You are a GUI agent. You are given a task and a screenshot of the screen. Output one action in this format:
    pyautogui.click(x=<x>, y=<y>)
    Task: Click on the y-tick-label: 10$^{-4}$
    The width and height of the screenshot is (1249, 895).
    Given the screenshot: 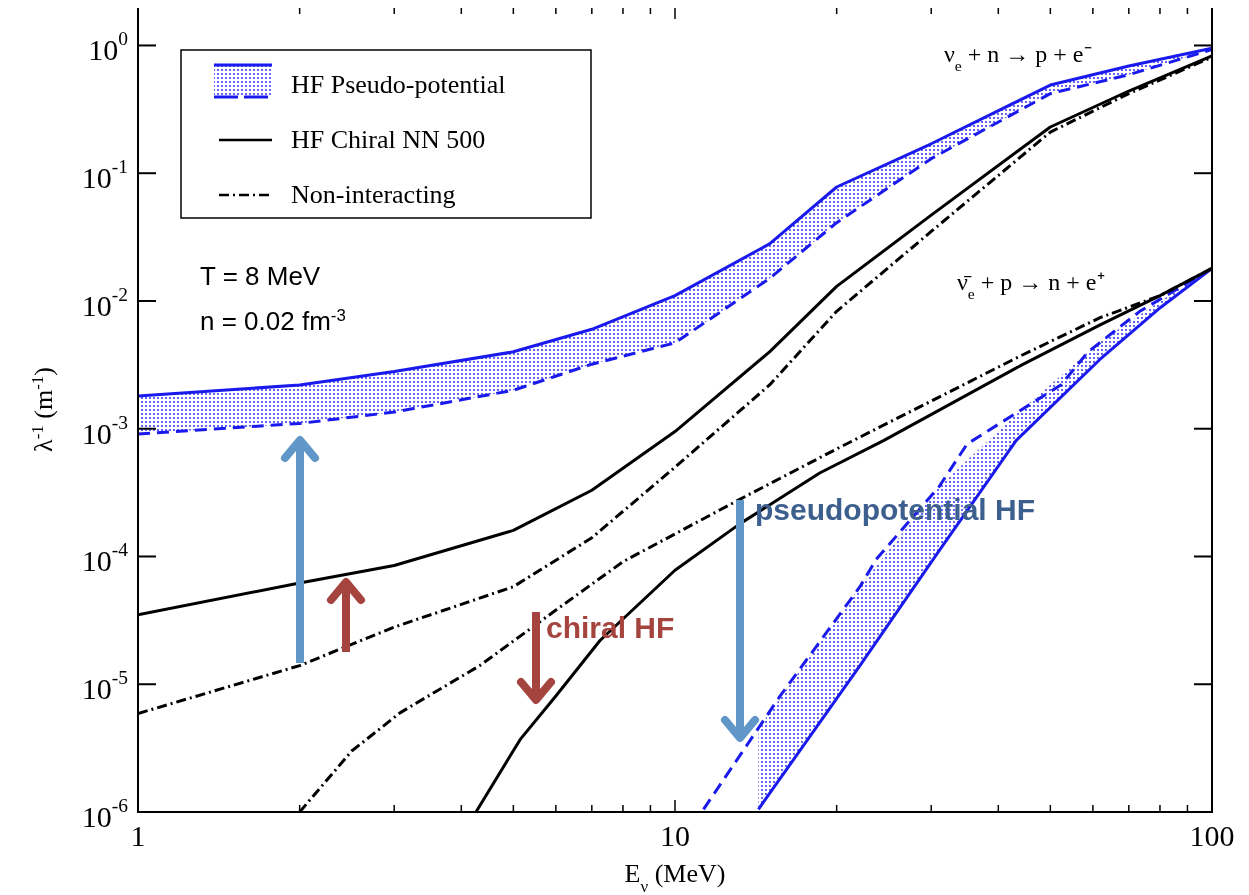 What is the action you would take?
    pyautogui.click(x=105, y=558)
    